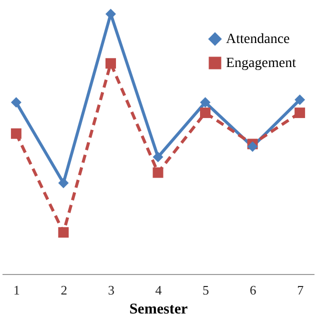  What do you see at coordinates (158, 290) in the screenshot?
I see `x-tick-label: 4` at bounding box center [158, 290].